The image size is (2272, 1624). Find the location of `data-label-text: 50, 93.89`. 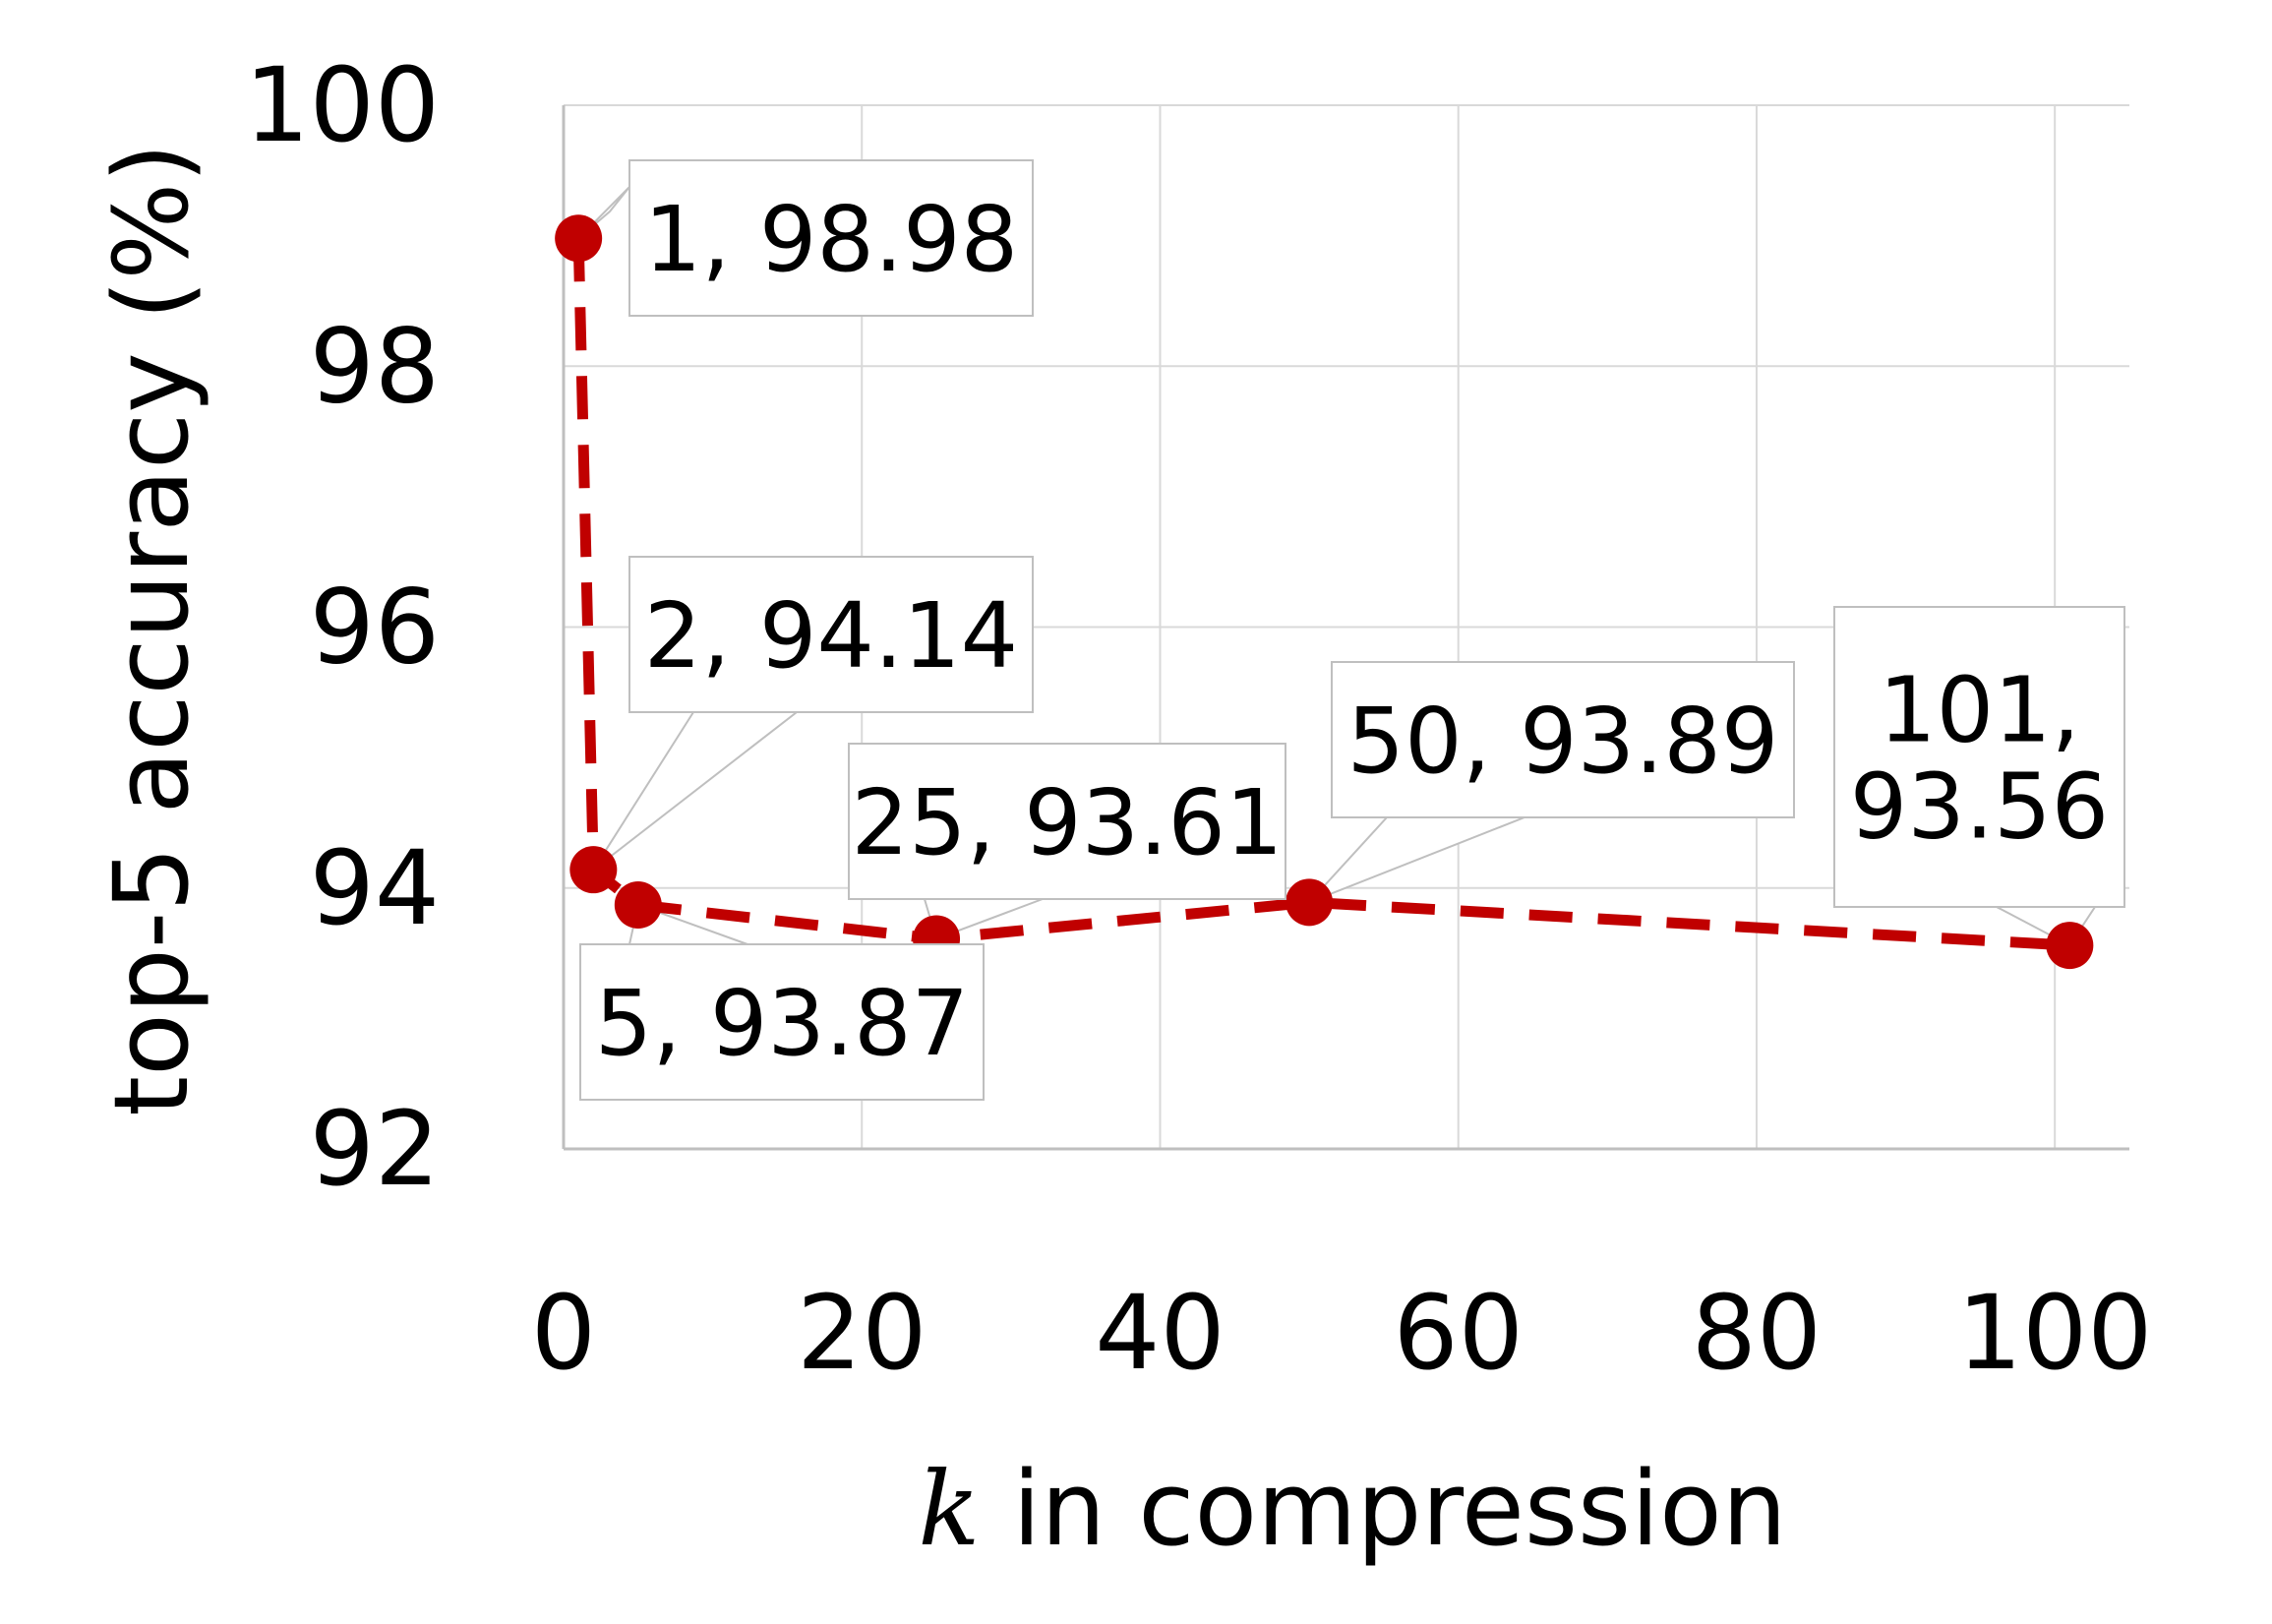

data-label-text: 50, 93.89 is located at coordinates (1563, 741).